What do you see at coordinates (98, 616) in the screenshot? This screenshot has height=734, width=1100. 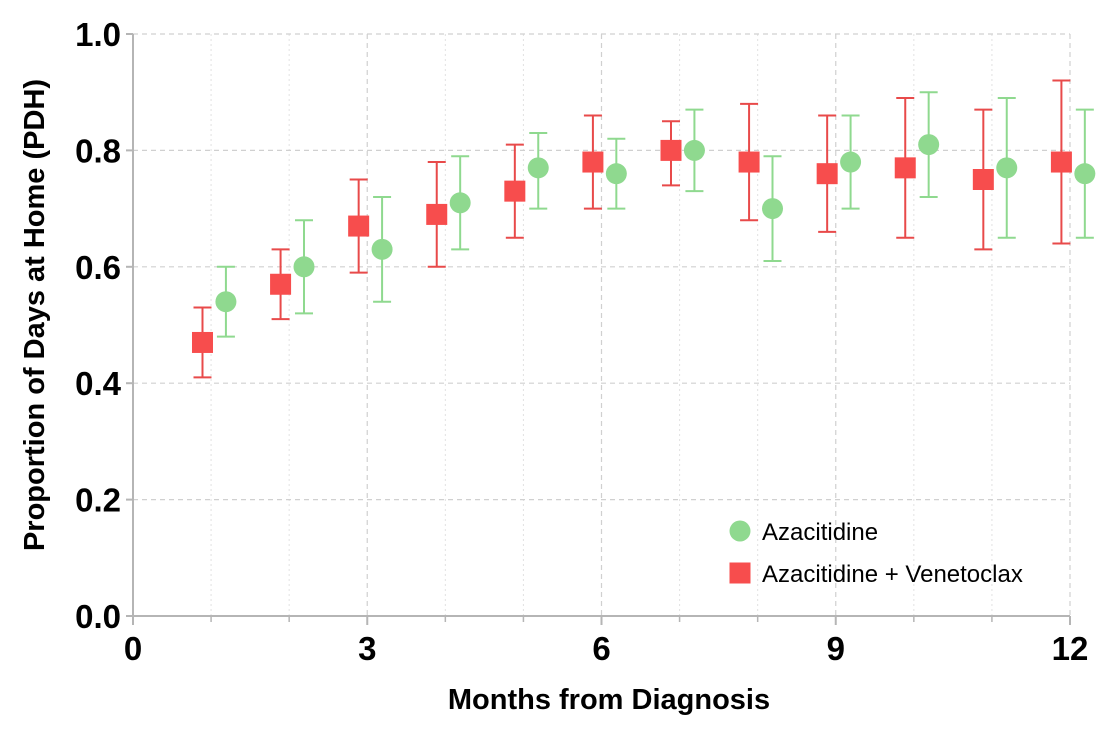 I see `y-tick-label: 0.0` at bounding box center [98, 616].